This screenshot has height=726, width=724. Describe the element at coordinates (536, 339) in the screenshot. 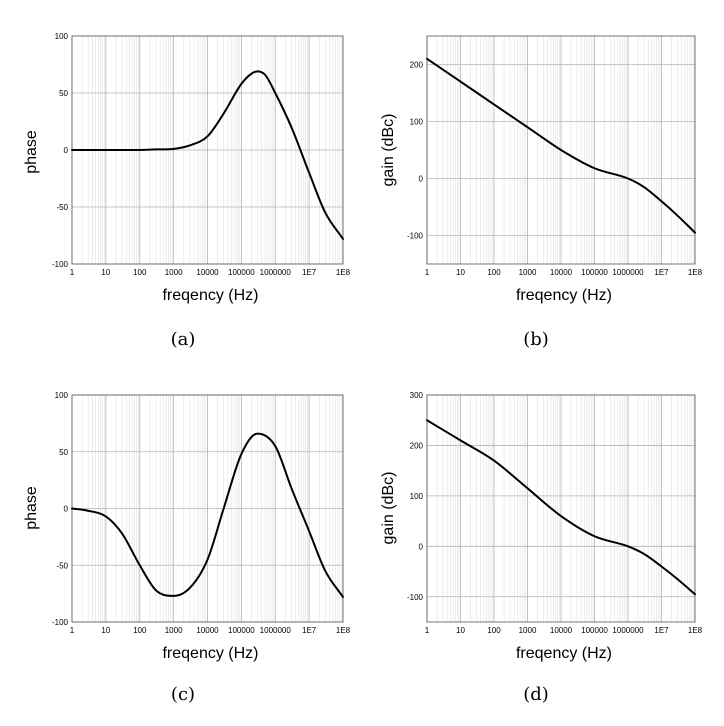

I see `panel-caption: (b)` at that location.